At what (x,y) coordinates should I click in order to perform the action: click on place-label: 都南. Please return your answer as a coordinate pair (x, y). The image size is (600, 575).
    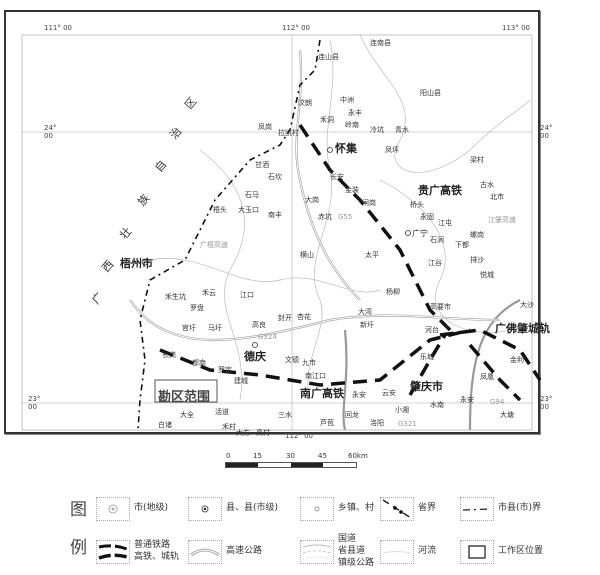
    Looking at the image, I should click on (199, 363).